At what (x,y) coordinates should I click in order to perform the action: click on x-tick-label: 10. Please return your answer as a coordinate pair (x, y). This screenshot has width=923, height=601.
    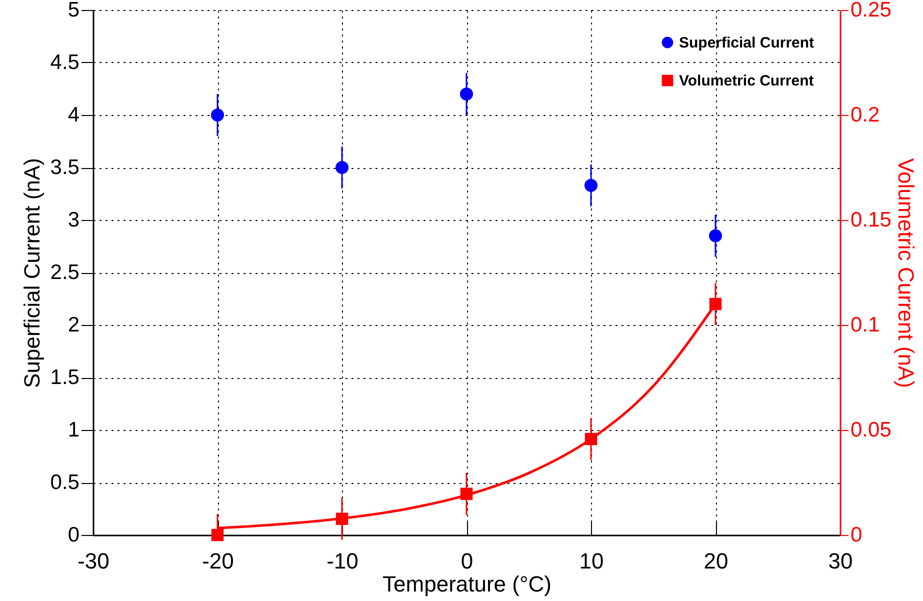
    Looking at the image, I should click on (591, 561).